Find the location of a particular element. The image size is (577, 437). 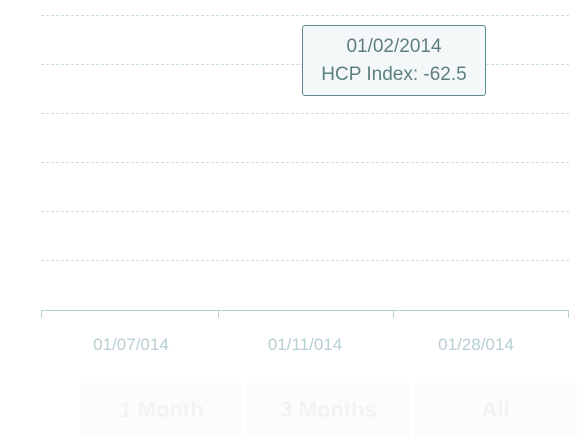

chart-tooltip: 01/02/2014 HCP Index: -62.5 is located at coordinates (394, 60).